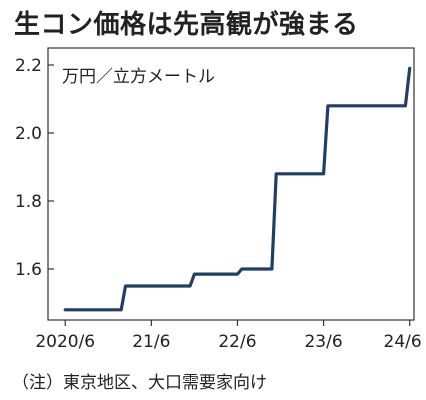 The width and height of the screenshot is (426, 400). I want to click on source-note: （注）東京地区、大口需要家向け, so click(139, 383).